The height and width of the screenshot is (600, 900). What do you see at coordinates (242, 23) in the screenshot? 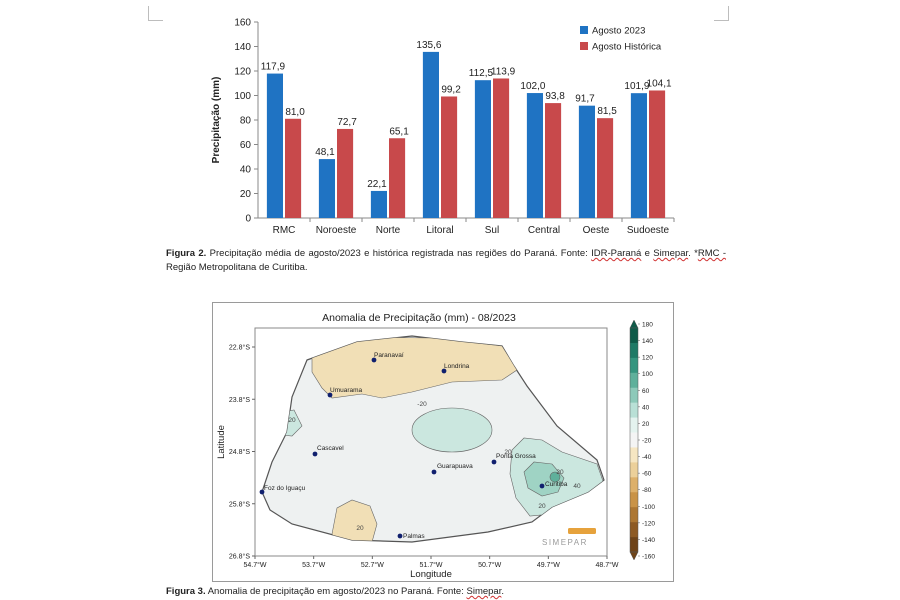
I see `y-tick-label: 160` at bounding box center [242, 23].